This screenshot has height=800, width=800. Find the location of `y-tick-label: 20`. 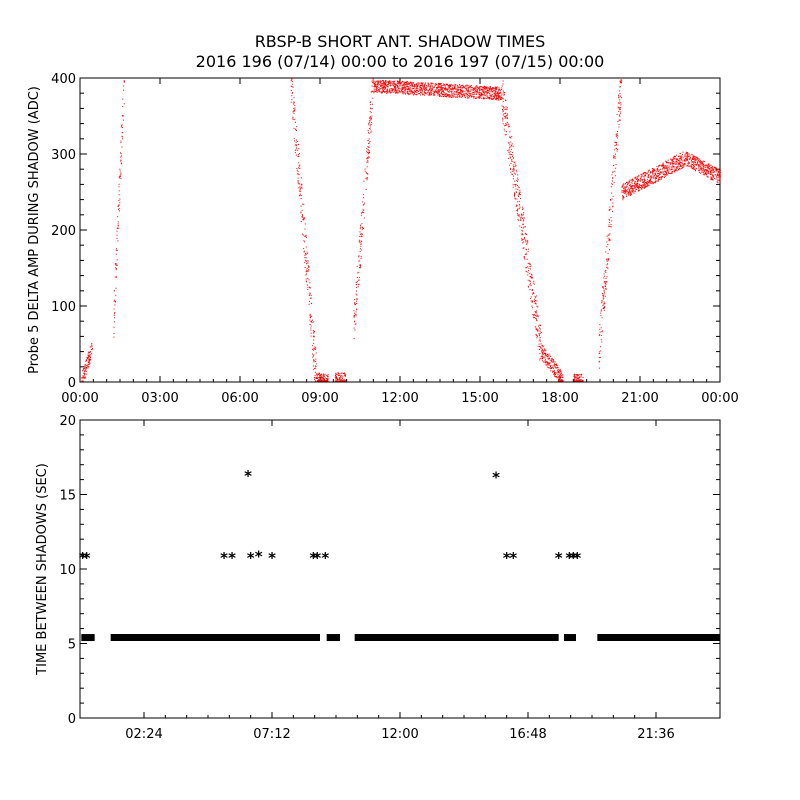

y-tick-label: 20 is located at coordinates (67, 421).